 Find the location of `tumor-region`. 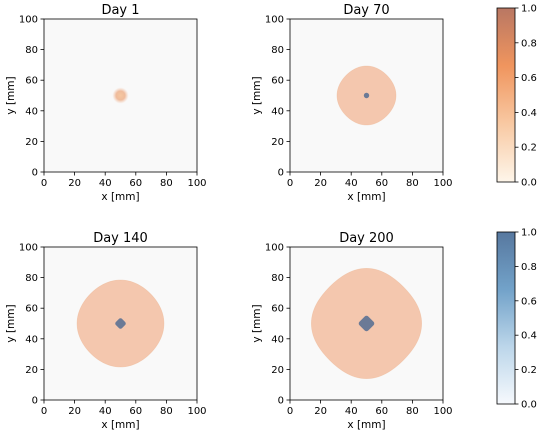

tumor-region is located at coordinates (120, 95).